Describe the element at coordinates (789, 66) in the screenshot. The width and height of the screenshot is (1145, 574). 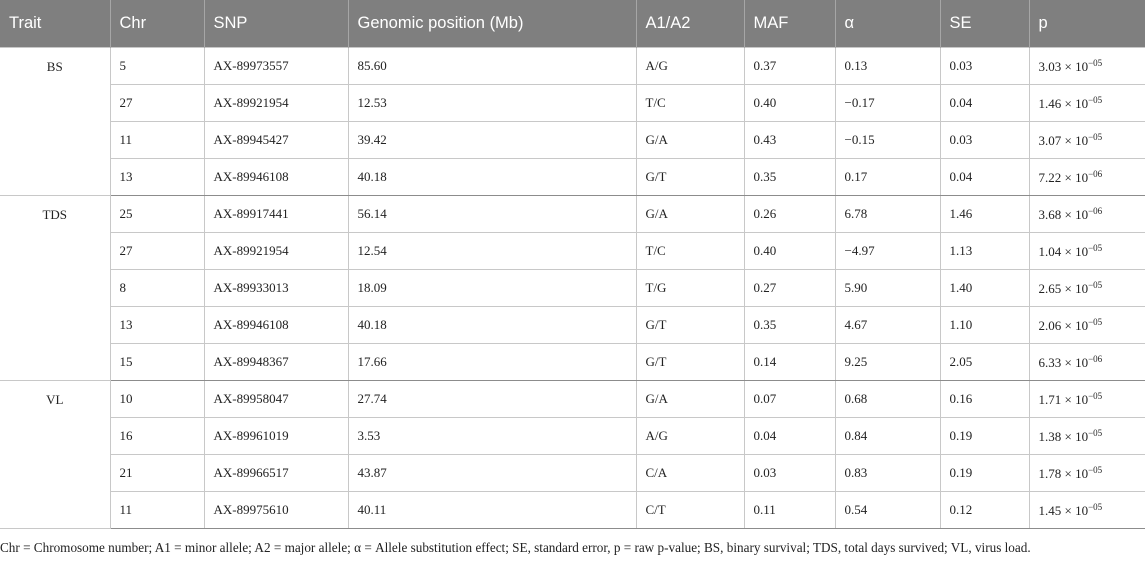
I see `cell-maf: 0.37` at that location.